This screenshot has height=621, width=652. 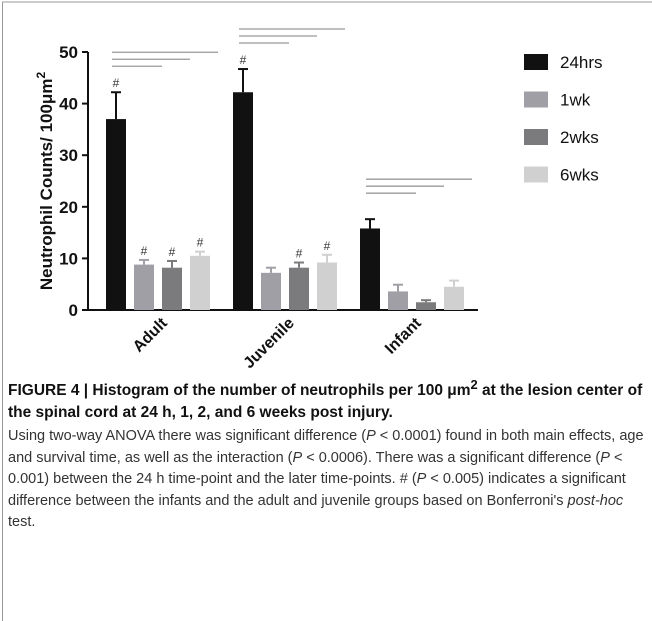 What do you see at coordinates (579, 137) in the screenshot?
I see `legend-label: 2wks` at bounding box center [579, 137].